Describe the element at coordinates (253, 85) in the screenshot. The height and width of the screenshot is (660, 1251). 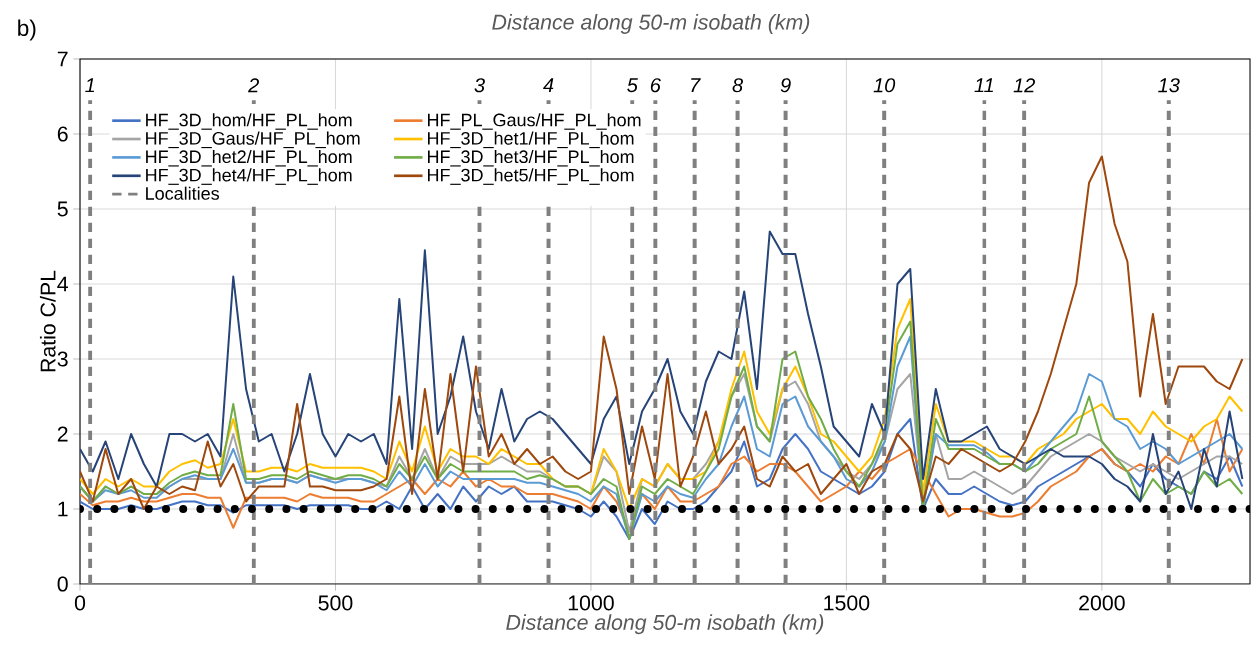
I see `annotation: 2` at that location.